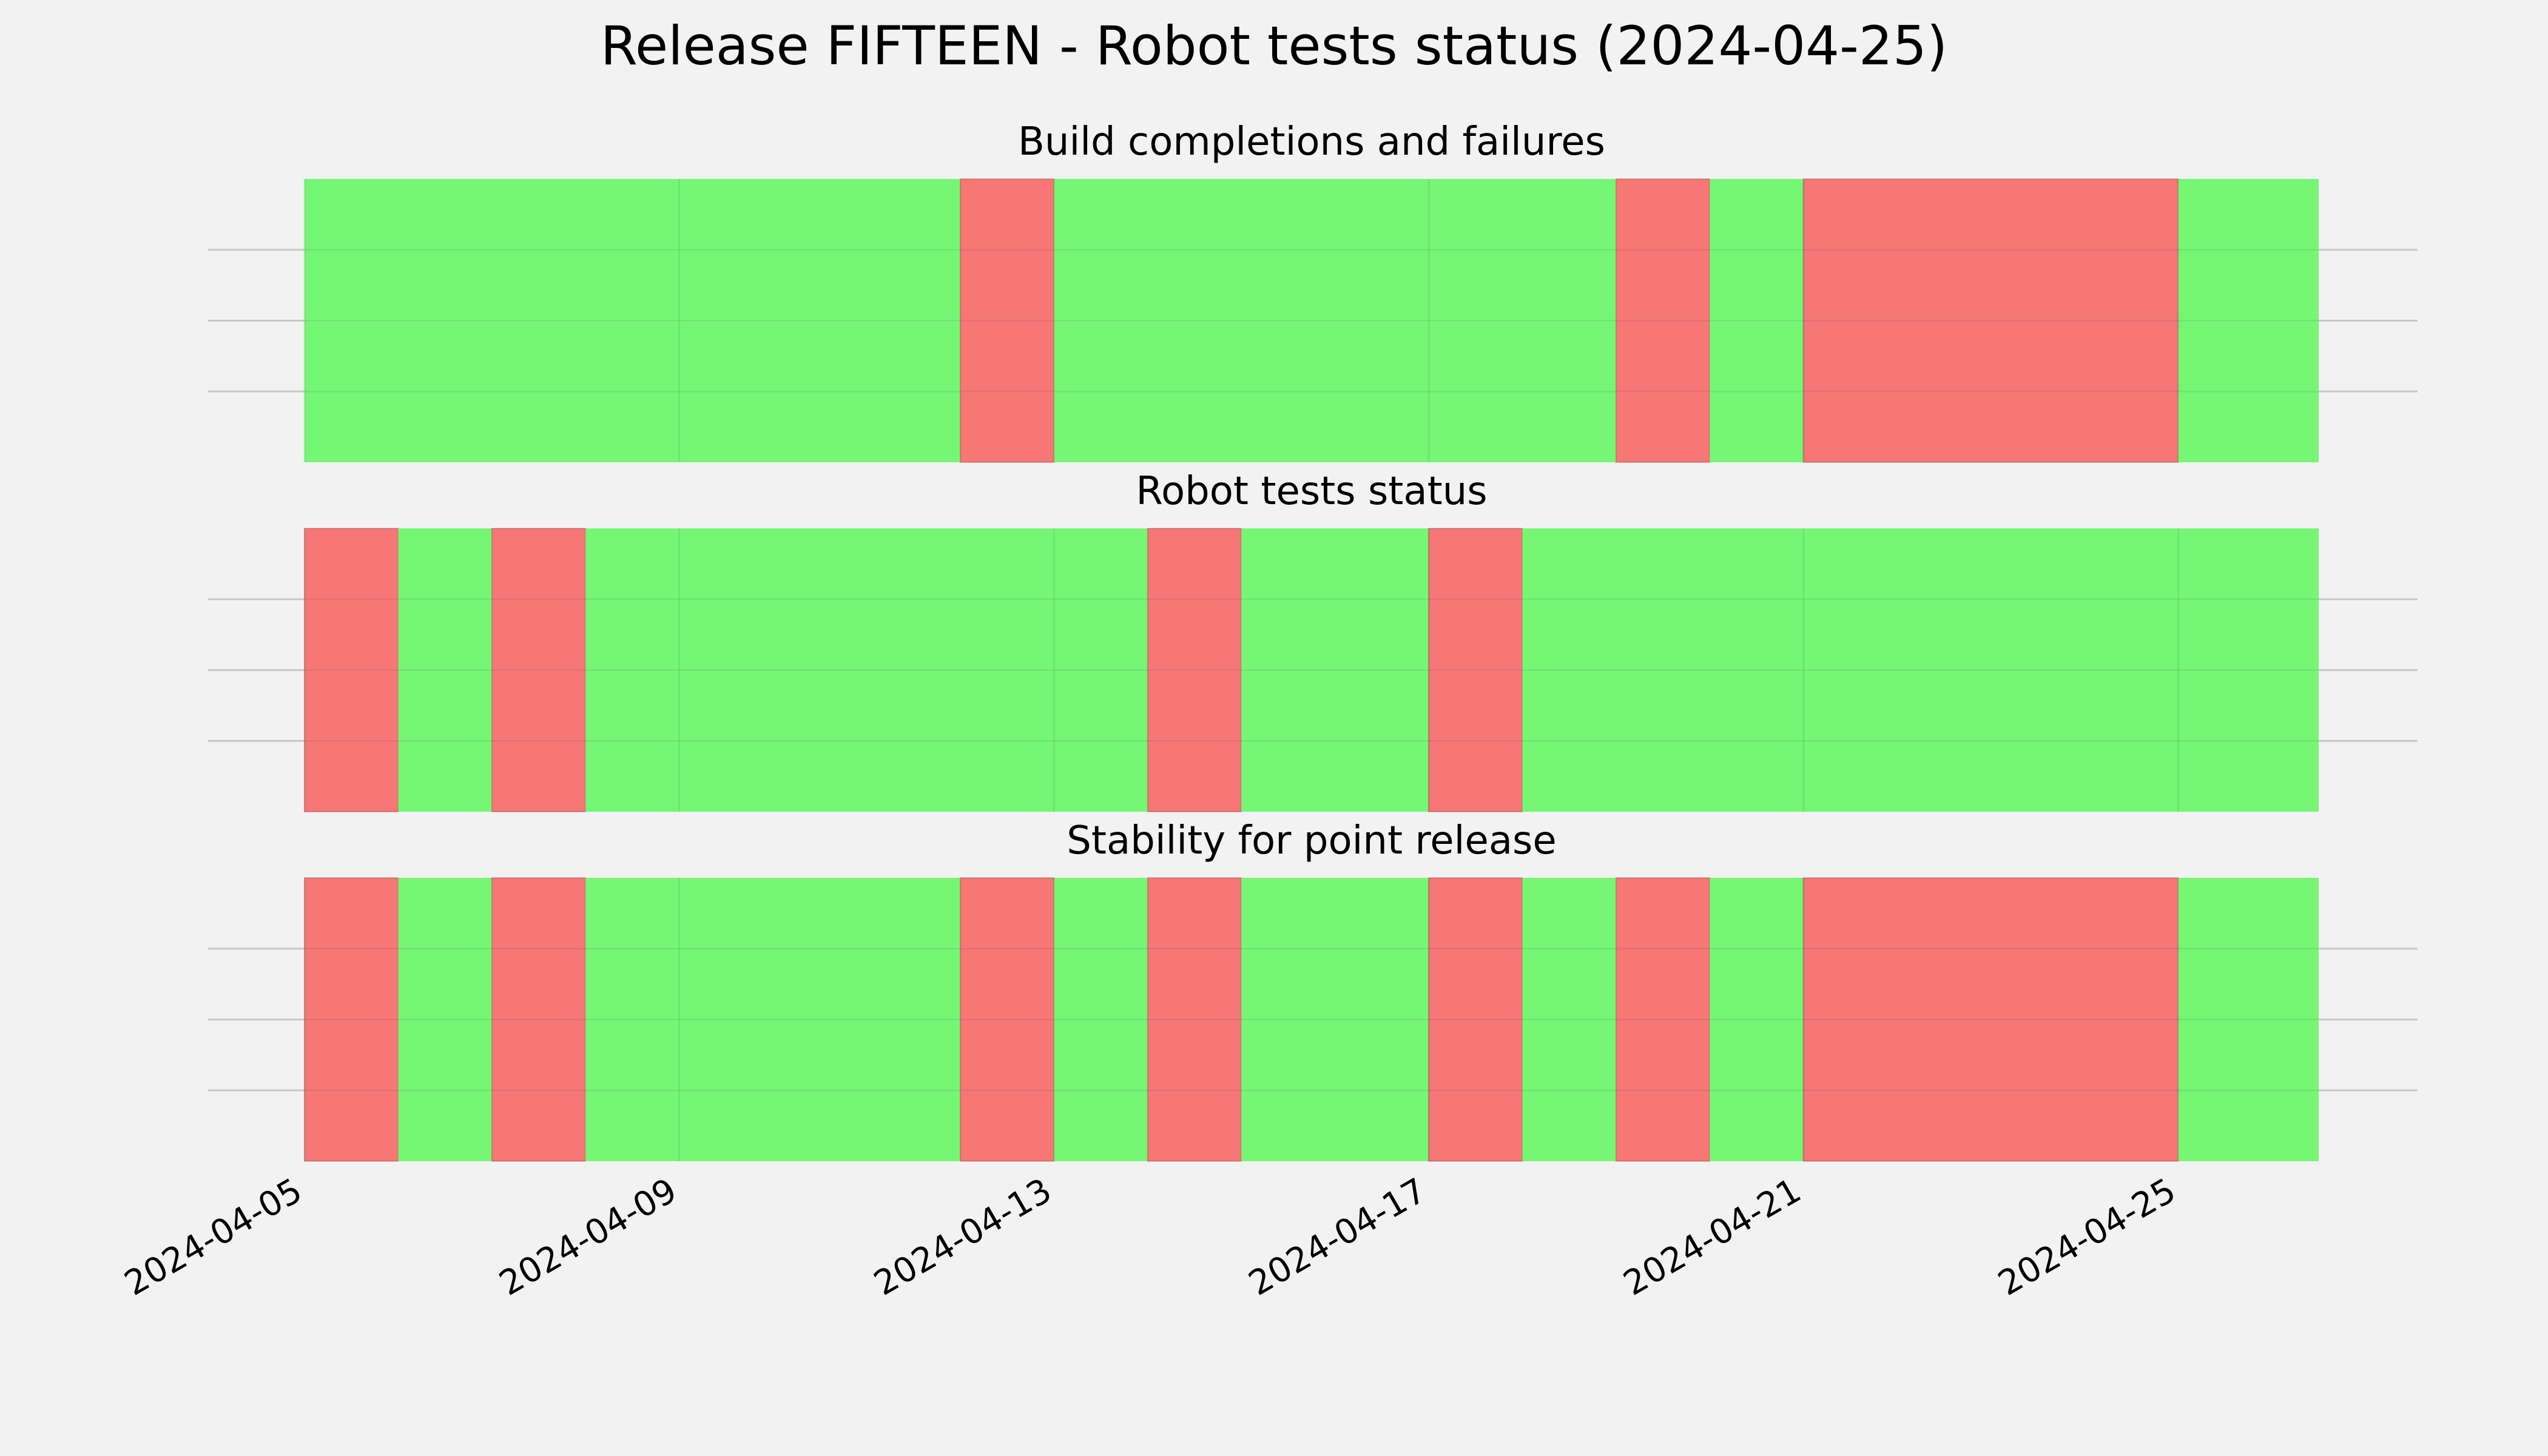 This screenshot has height=1456, width=2548. What do you see at coordinates (1312, 840) in the screenshot?
I see `panel-title: Stability for point release` at bounding box center [1312, 840].